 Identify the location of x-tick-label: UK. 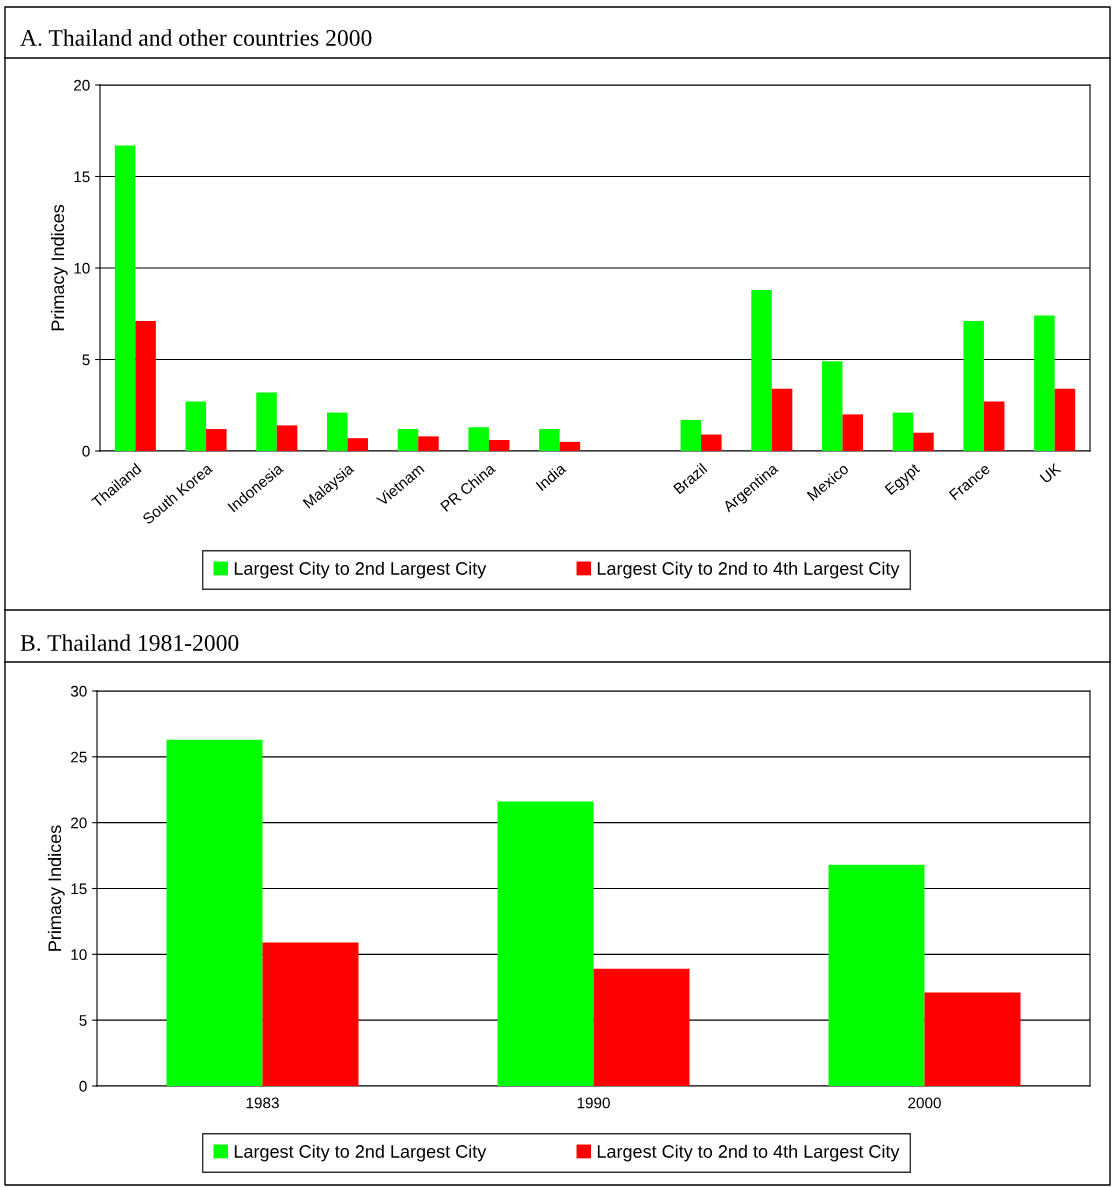
(1050, 473).